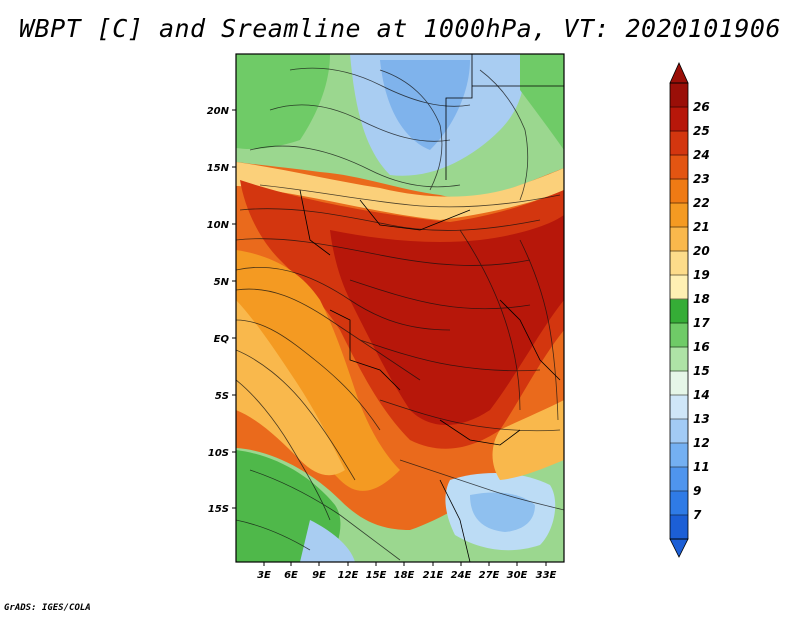 This screenshot has width=800, height=618. I want to click on colorbar-label: 26, so click(701, 107).